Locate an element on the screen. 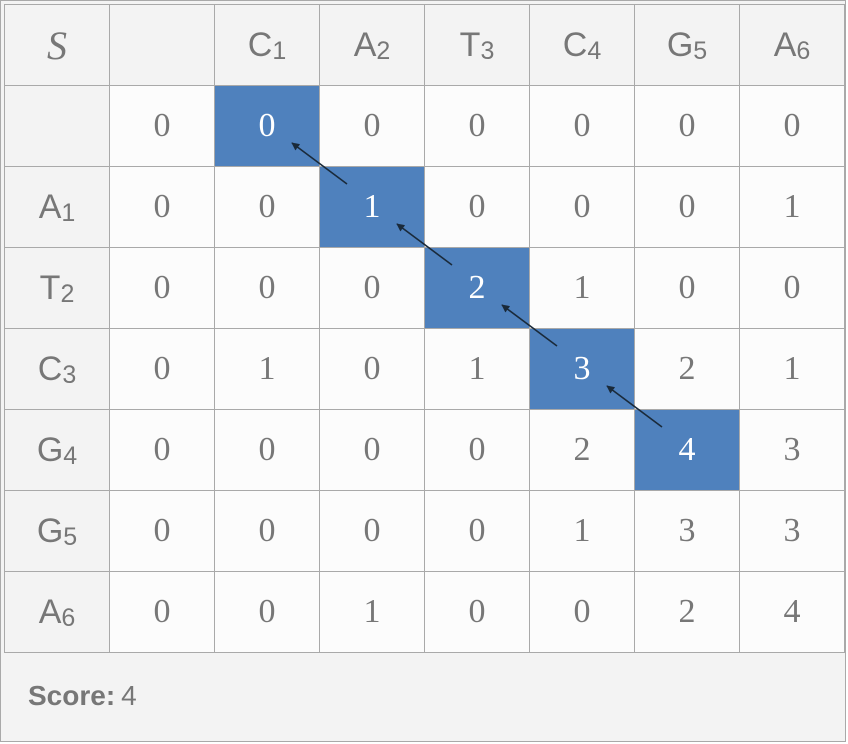  corner-cell: S is located at coordinates (57, 45).